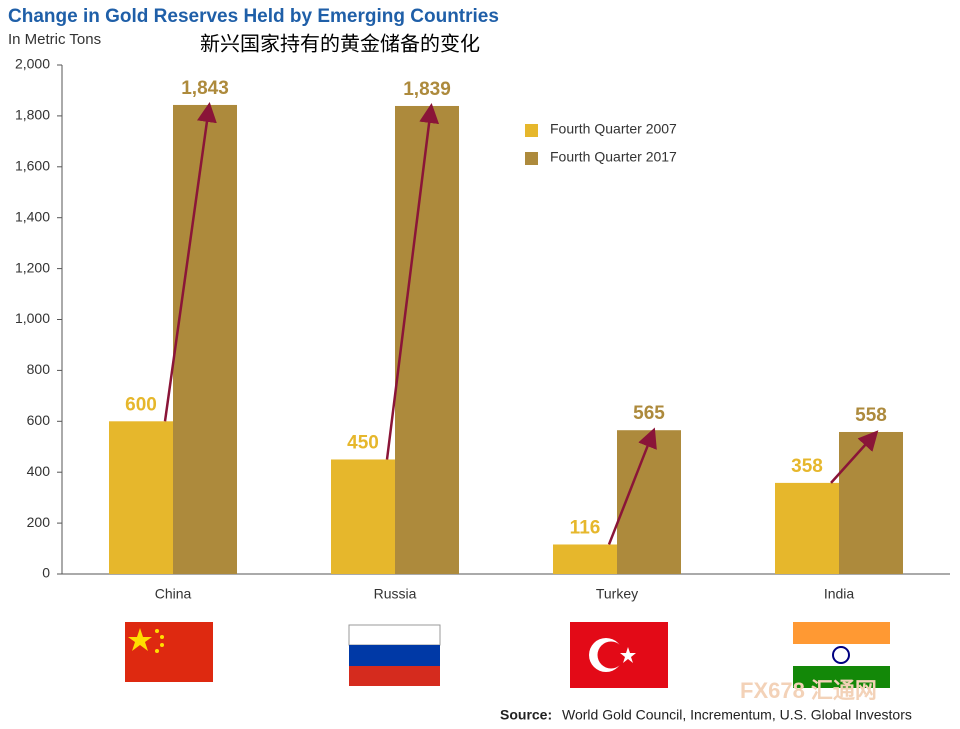 The height and width of the screenshot is (729, 960). I want to click on value-label: 116, so click(585, 527).